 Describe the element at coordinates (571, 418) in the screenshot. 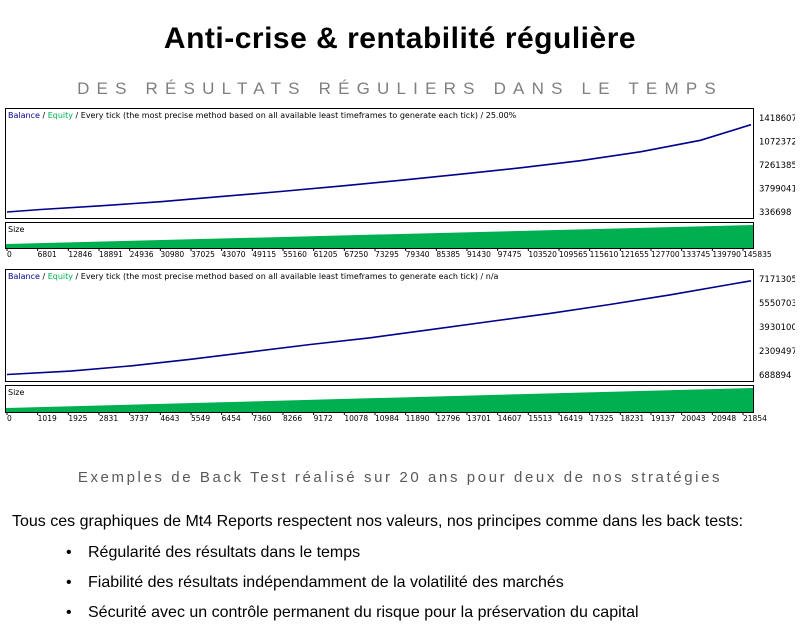

I see `x-tick-label: 16419` at that location.